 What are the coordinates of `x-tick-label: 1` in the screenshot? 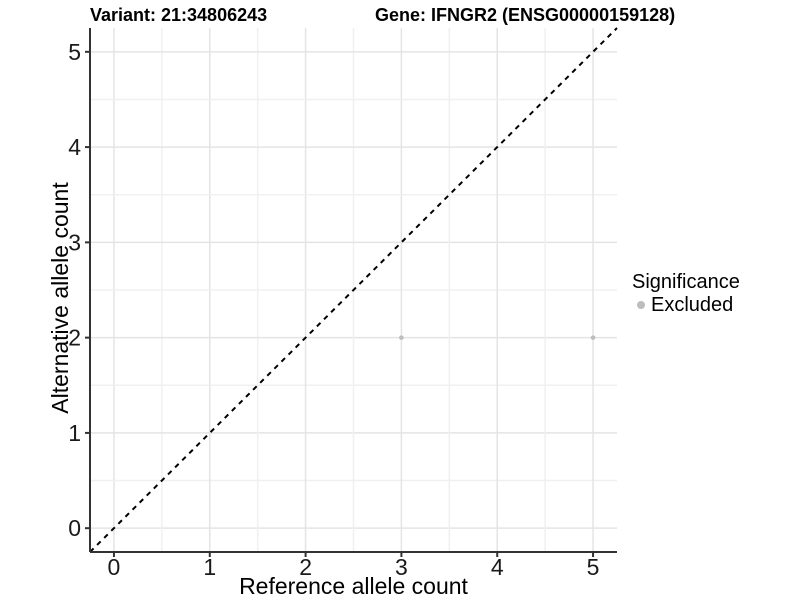 It's located at (209, 567).